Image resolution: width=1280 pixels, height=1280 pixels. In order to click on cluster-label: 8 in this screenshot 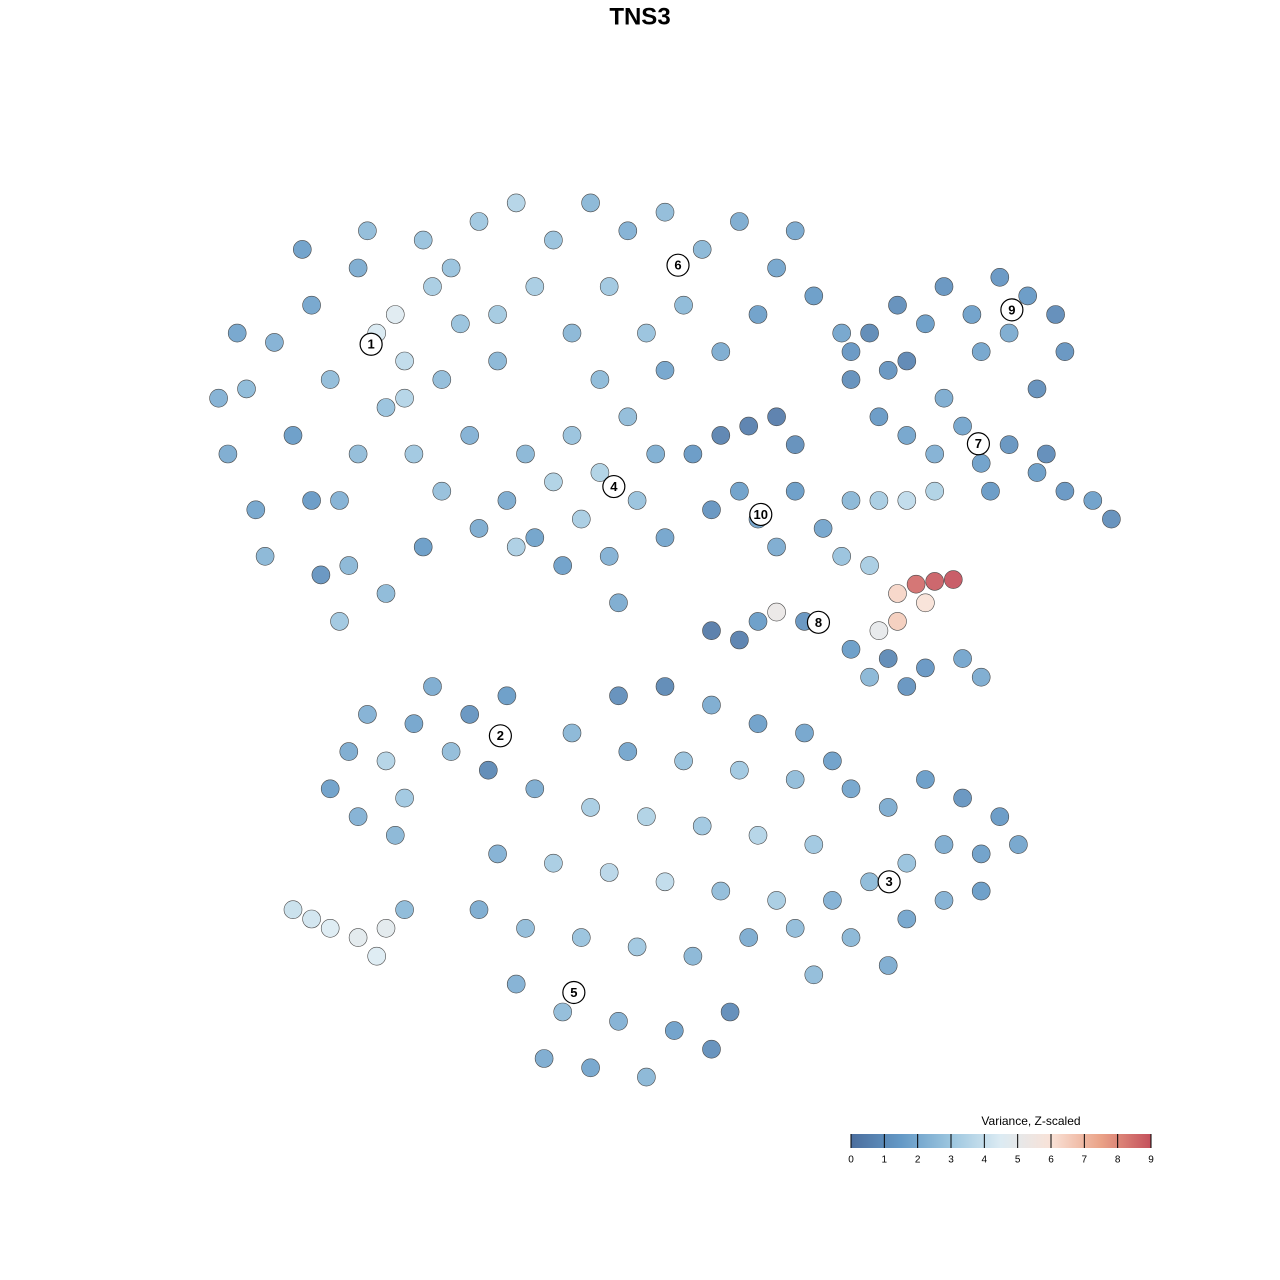, I will do `click(818, 622)`.